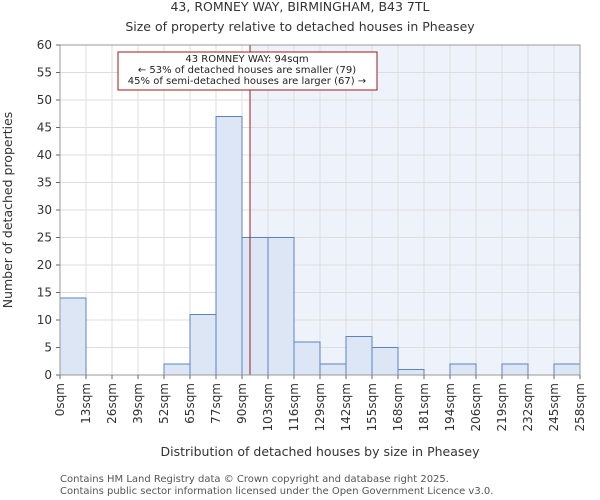 Image resolution: width=600 pixels, height=500 pixels. Describe the element at coordinates (359, 356) in the screenshot. I see `bar-142sqm` at that location.